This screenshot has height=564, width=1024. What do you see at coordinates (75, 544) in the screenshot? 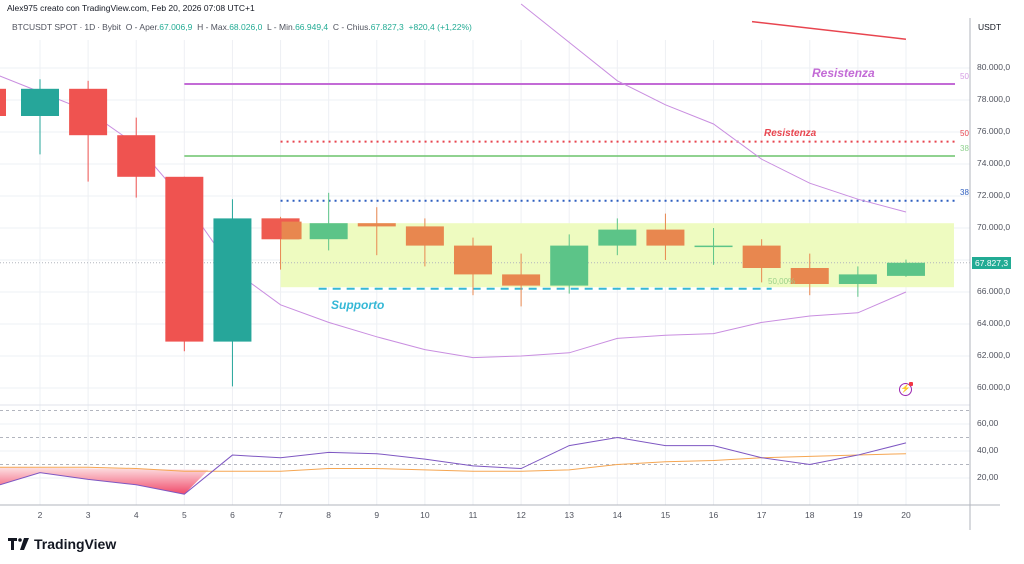
I see `logo-text: TradingView` at bounding box center [75, 544].